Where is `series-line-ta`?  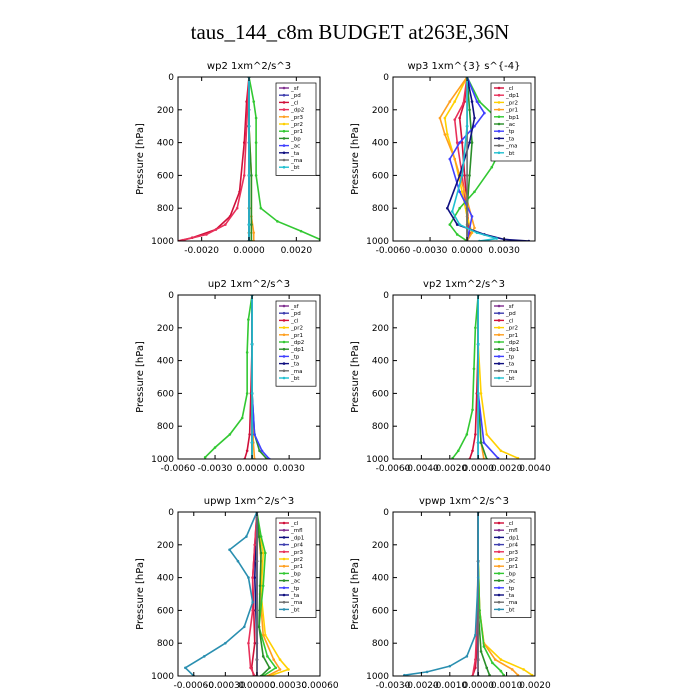
series-line-ta is located at coordinates (487, 159).